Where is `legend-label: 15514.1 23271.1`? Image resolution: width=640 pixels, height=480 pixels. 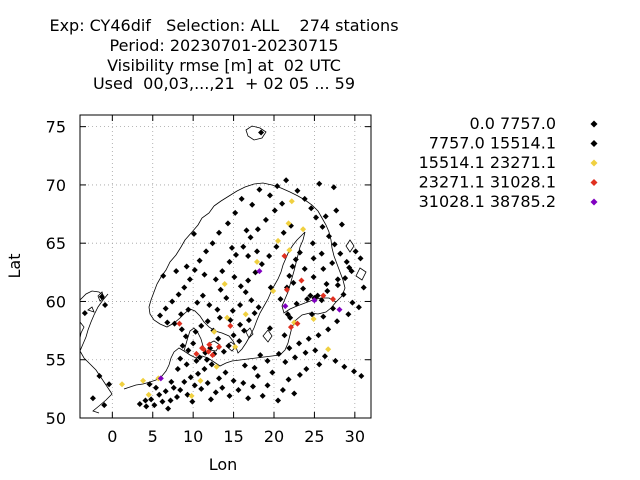
legend-label: 15514.1 23271.1 is located at coordinates (487, 162).